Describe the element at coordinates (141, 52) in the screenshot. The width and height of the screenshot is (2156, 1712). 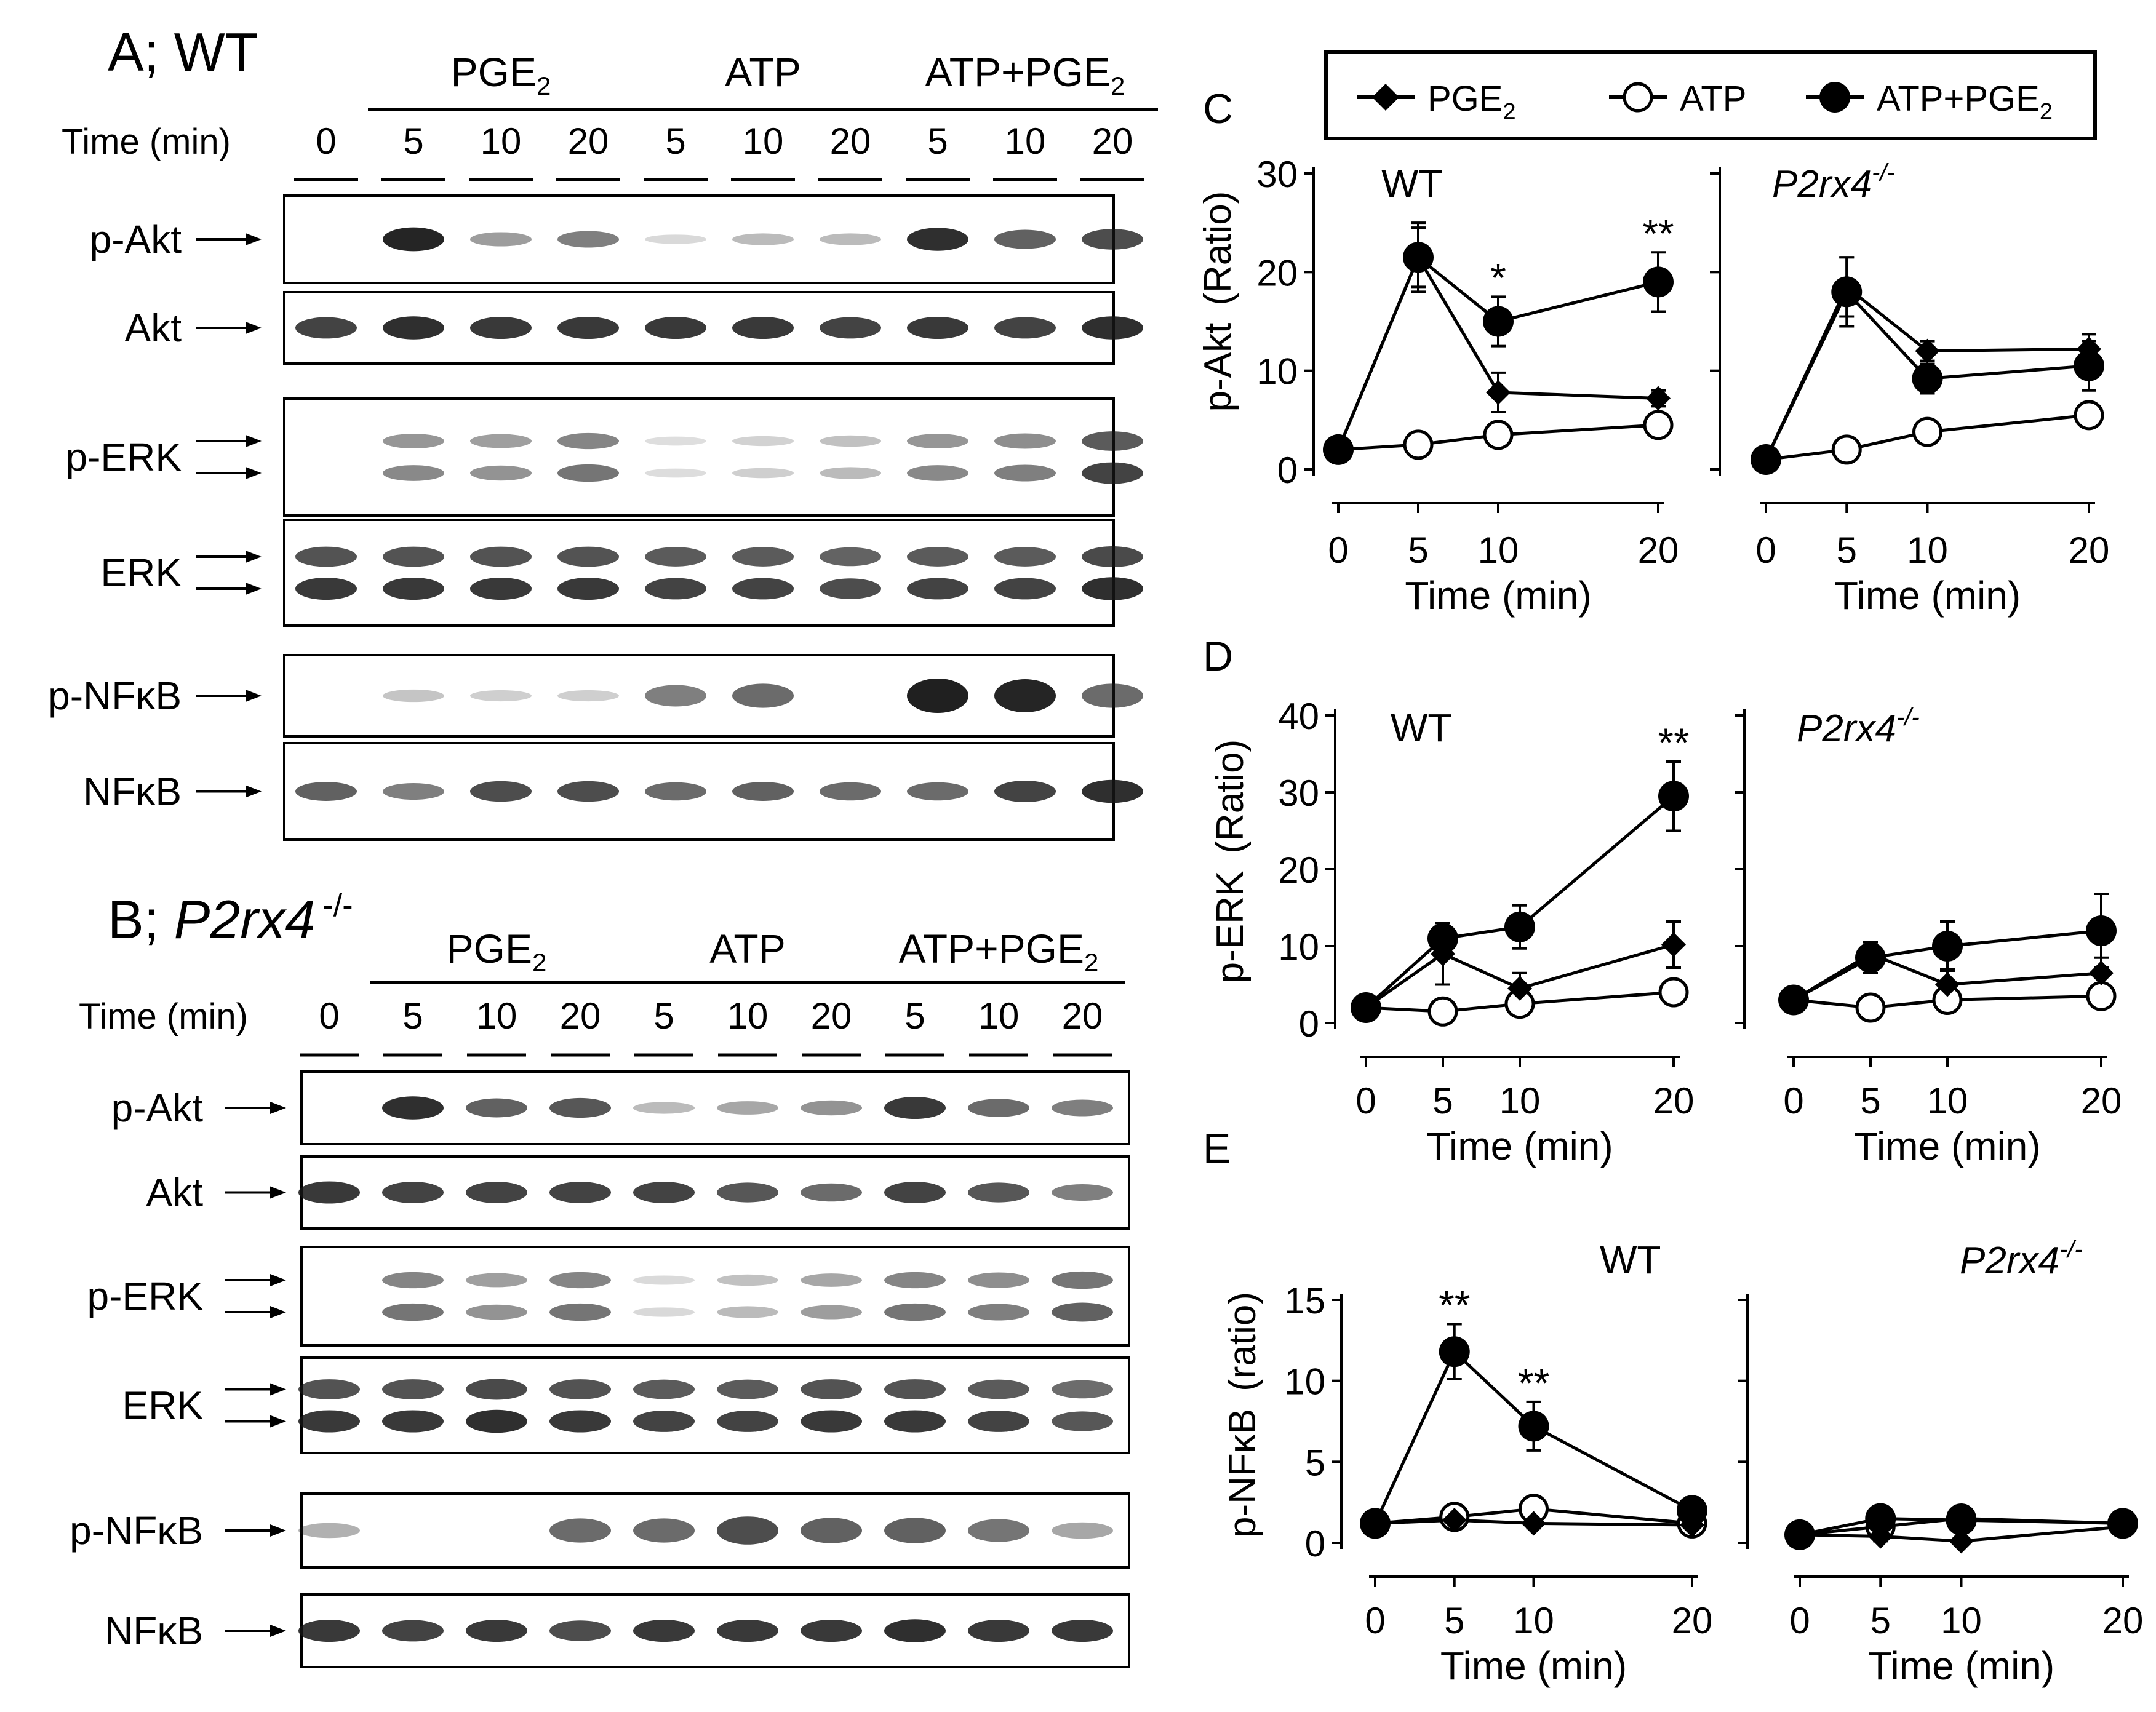
I see `panel-prefix: A;` at that location.